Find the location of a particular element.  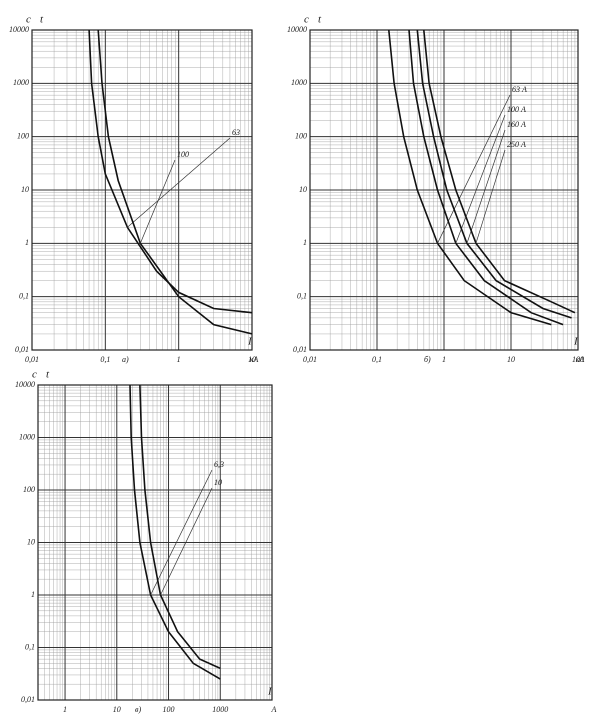

x-unit: А is located at coordinates (274, 709).